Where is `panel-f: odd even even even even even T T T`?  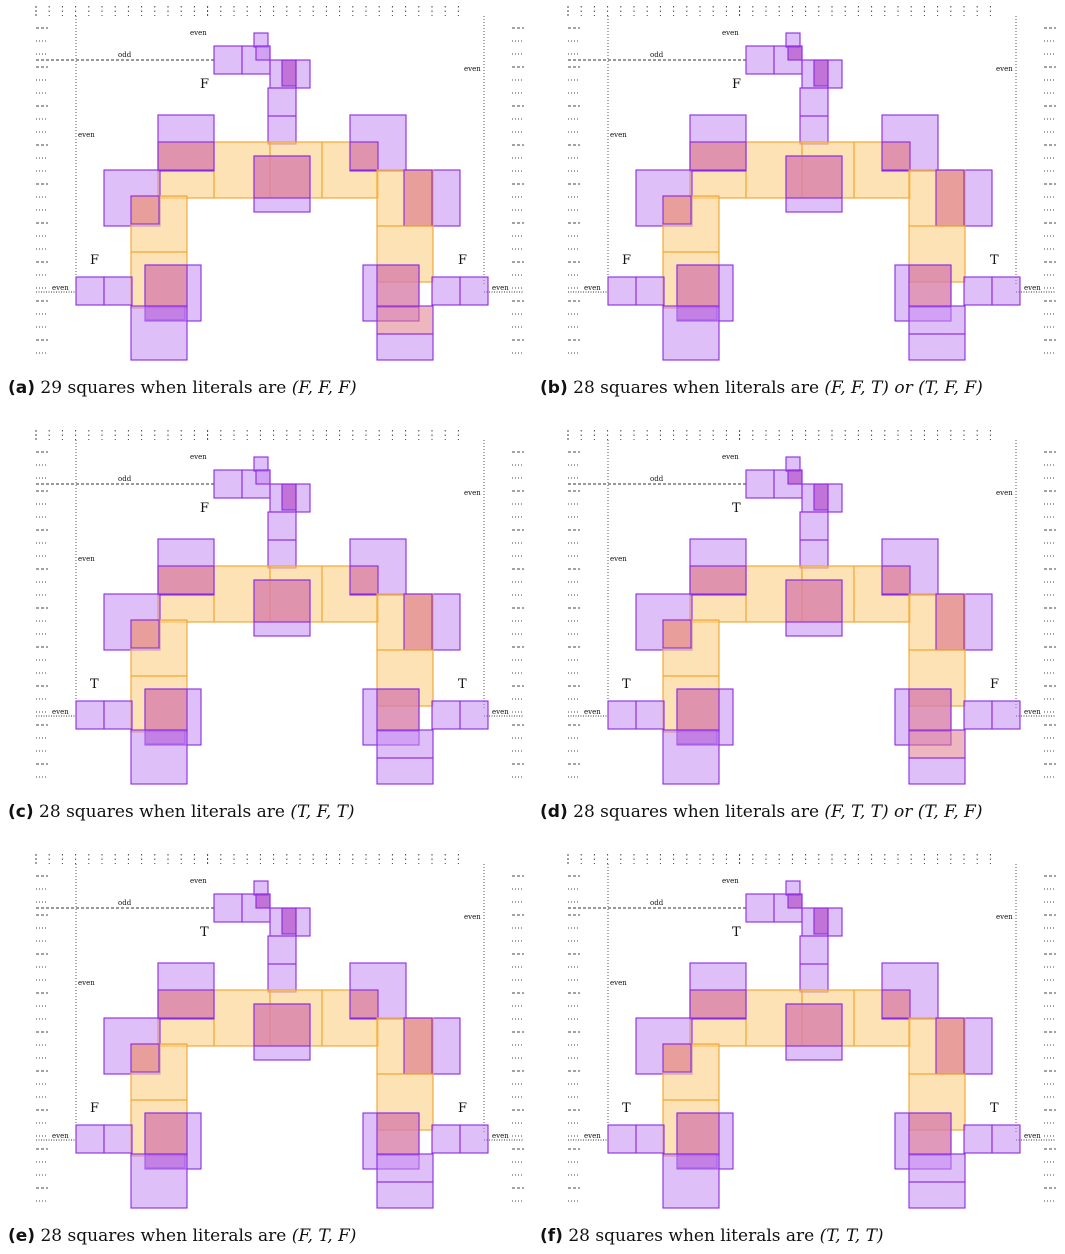 panel-f: odd even even even even even T T T is located at coordinates (798, 1033).